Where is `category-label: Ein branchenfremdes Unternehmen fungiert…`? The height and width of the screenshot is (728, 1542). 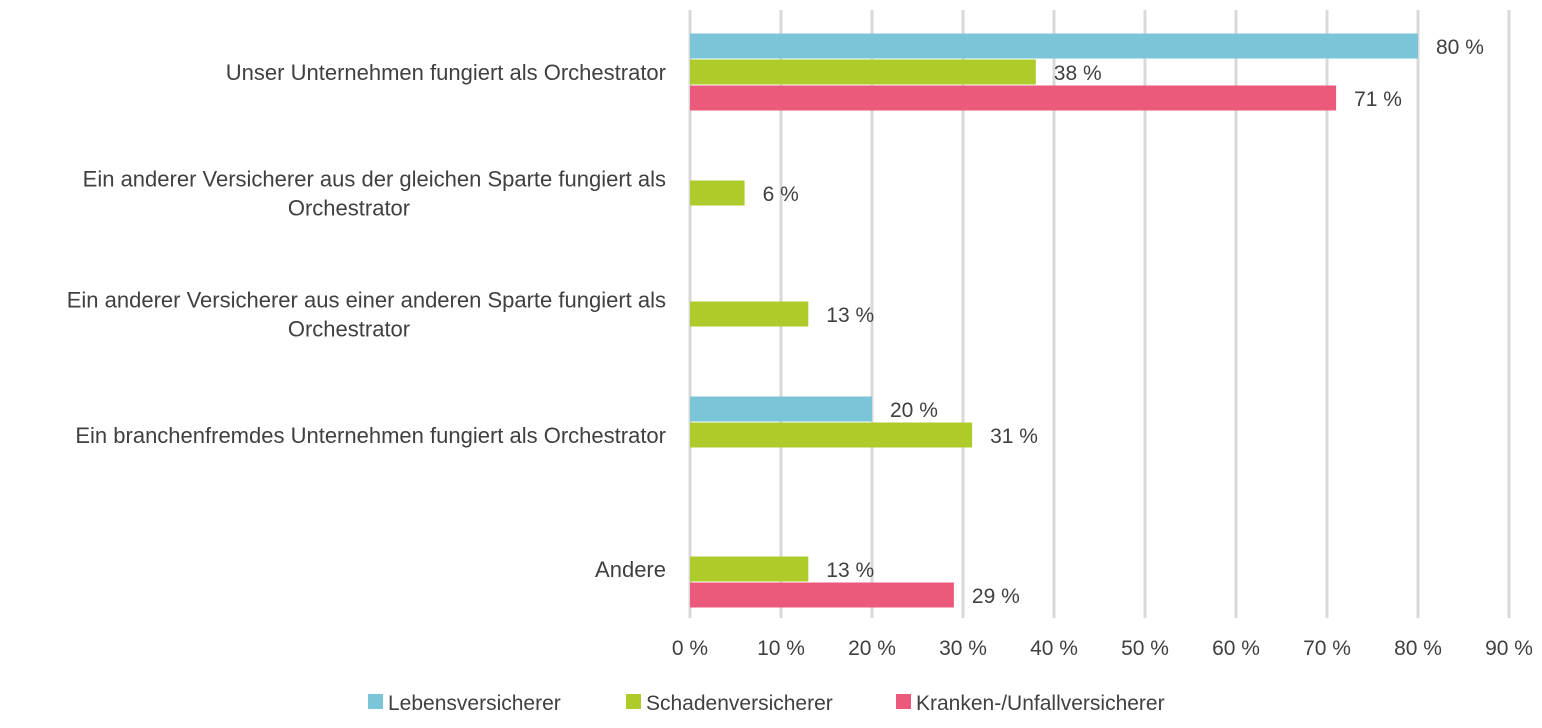 category-label: Ein branchenfremdes Unternehmen fungiert… is located at coordinates (370, 435).